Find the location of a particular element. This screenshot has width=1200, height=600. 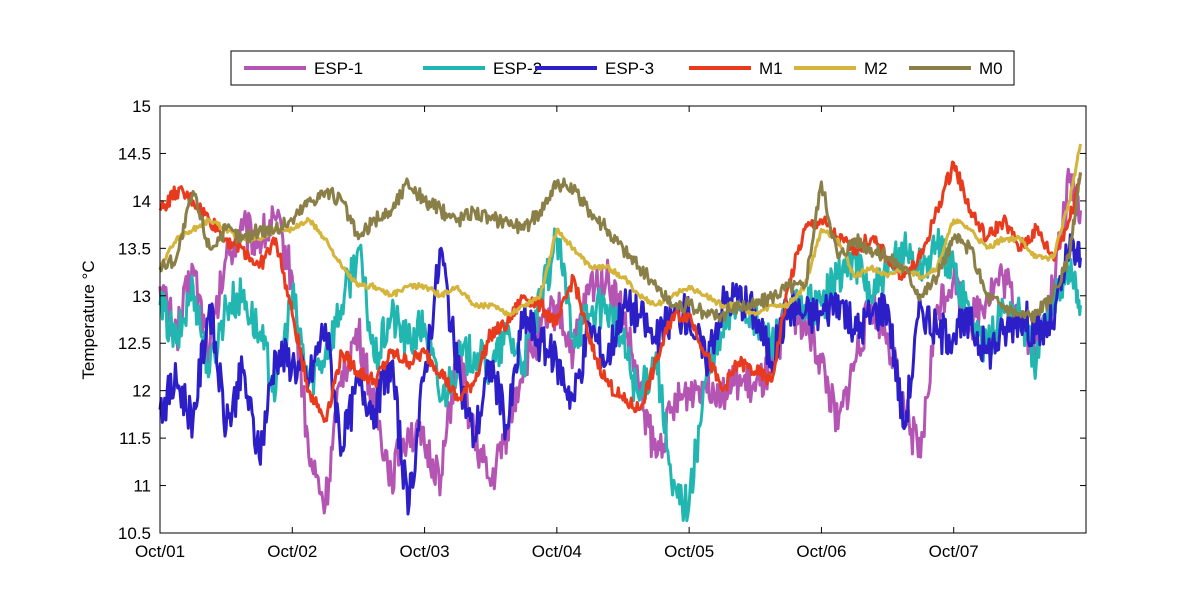

y-tick-label: 13.5 is located at coordinates (134, 248).